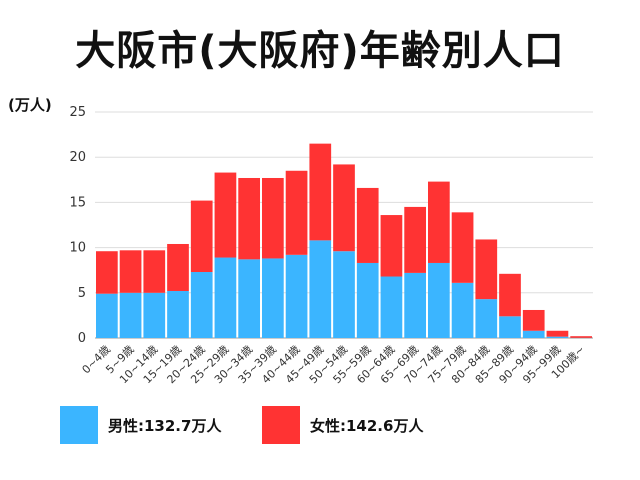 This screenshot has height=480, width=640. What do you see at coordinates (165, 425) in the screenshot?
I see `legend-male-label: 男性:132.7万人` at bounding box center [165, 425].